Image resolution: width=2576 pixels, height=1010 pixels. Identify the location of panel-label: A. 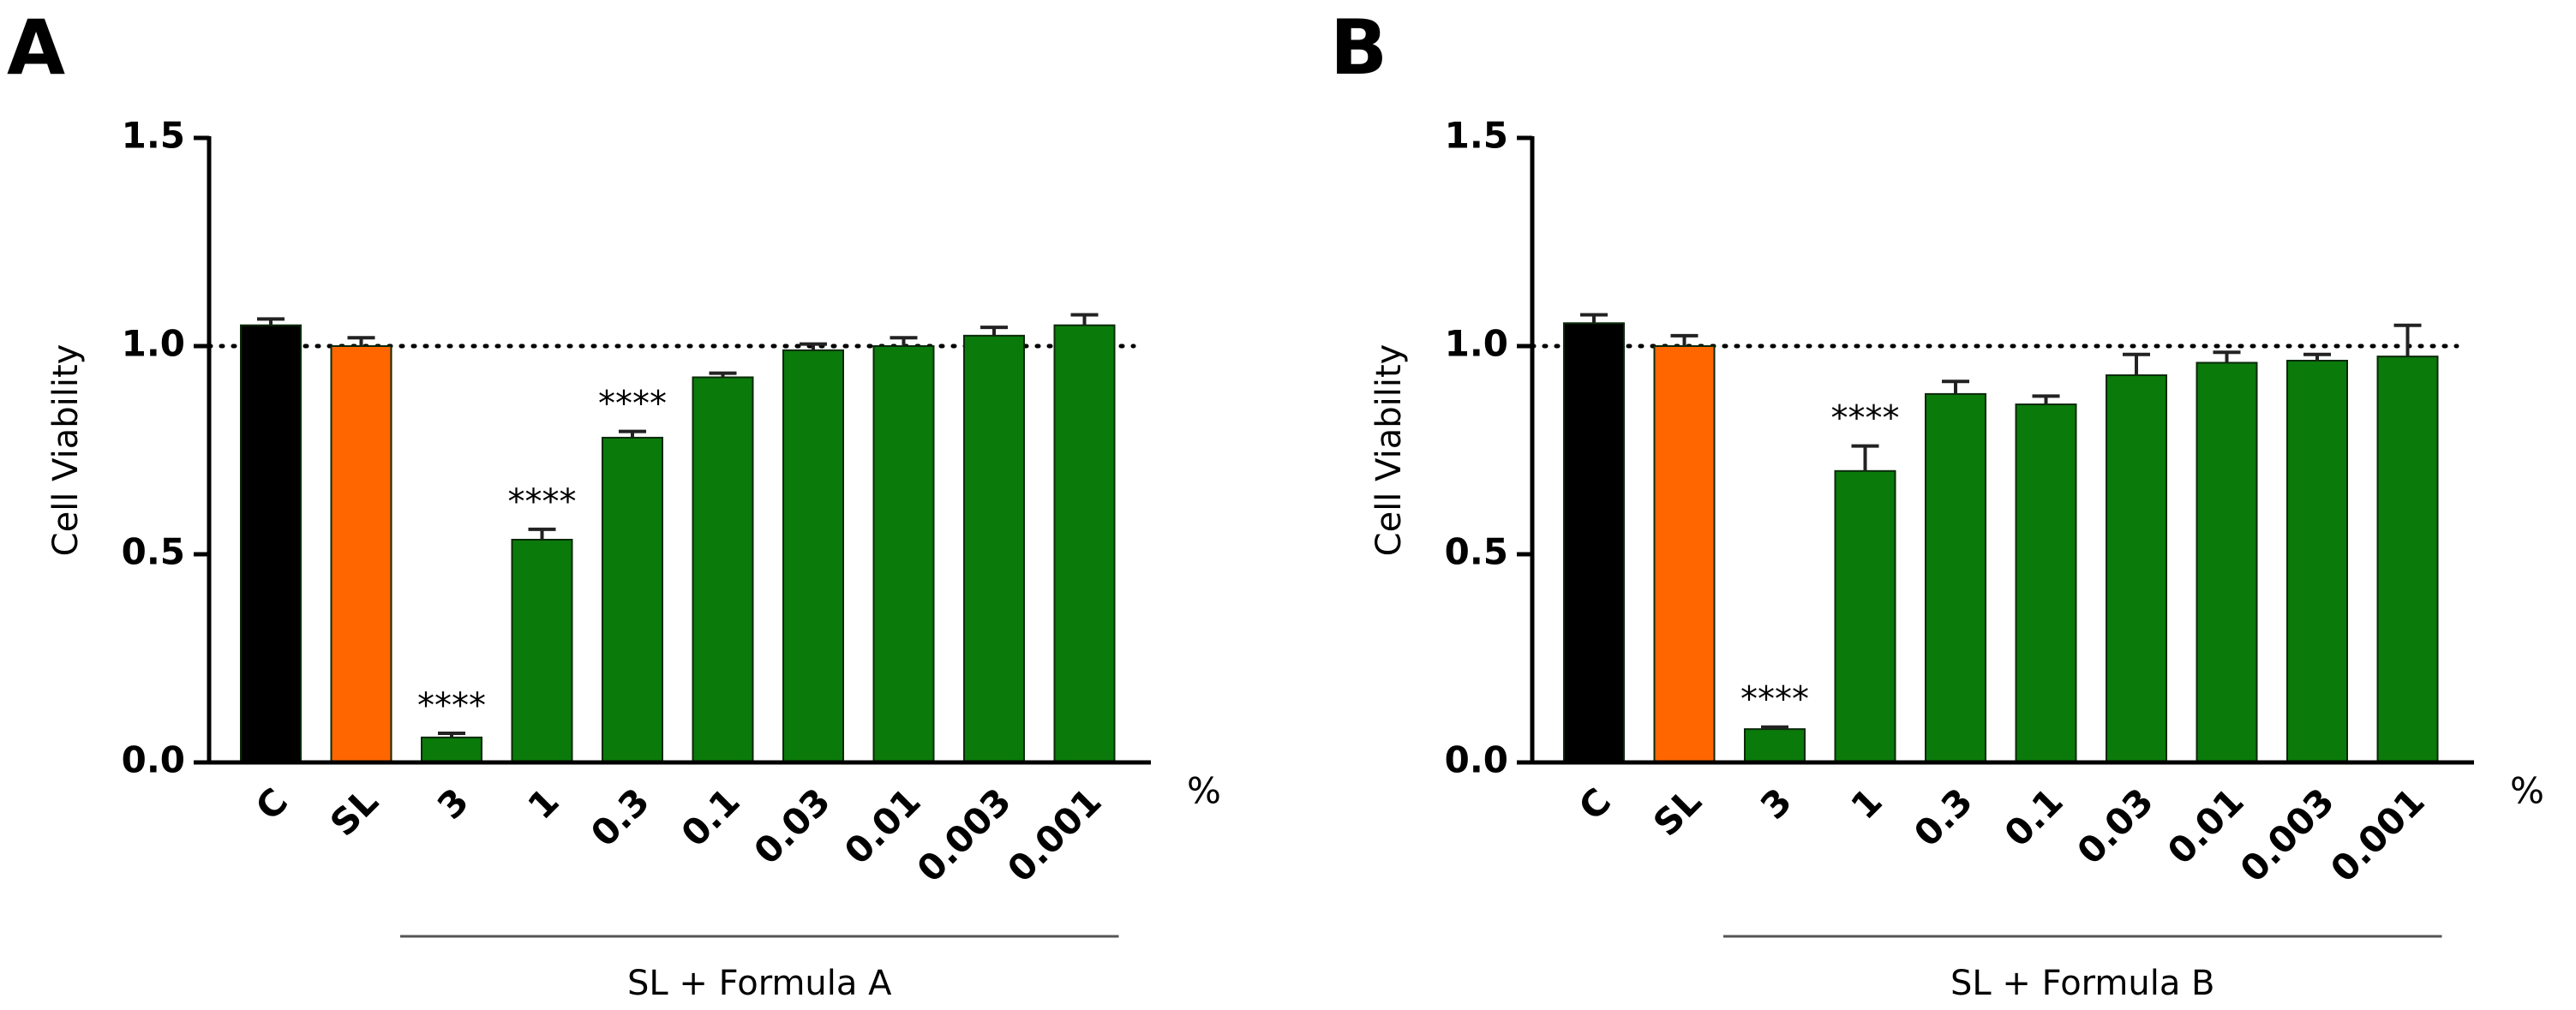
(36, 47).